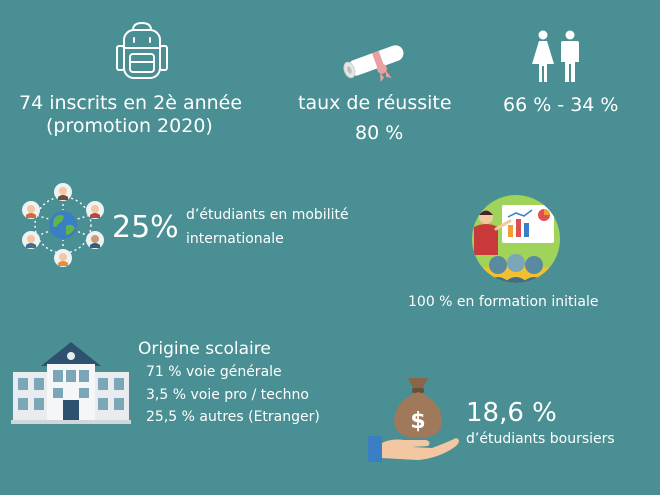 This screenshot has width=660, height=495. Describe the element at coordinates (129, 126) in the screenshot. I see `enrollment-line-2: (promotion 2020)` at that location.